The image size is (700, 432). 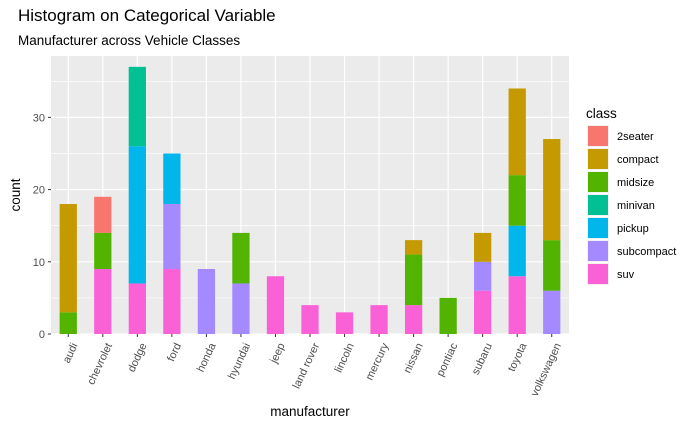 I want to click on bar-dodge-suv, so click(x=137, y=308).